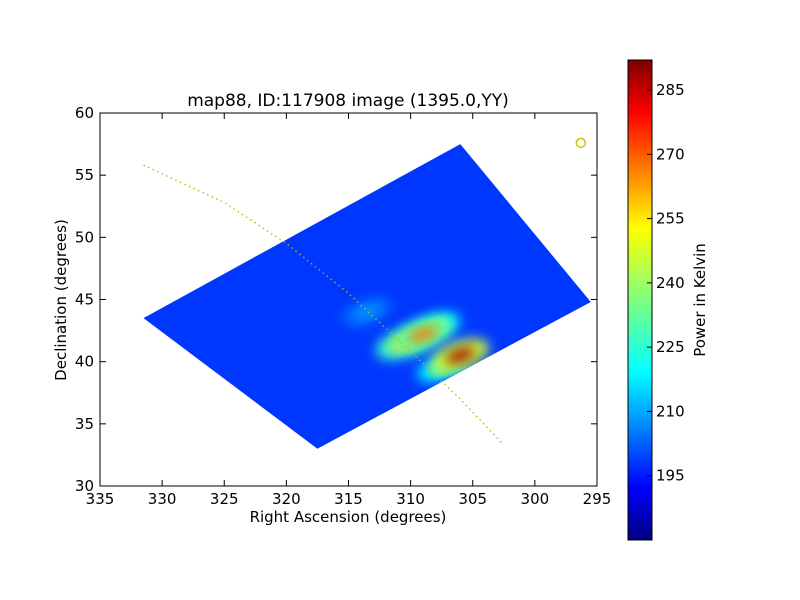 Image resolution: width=800 pixels, height=600 pixels. What do you see at coordinates (162, 499) in the screenshot?
I see `x-tick-label: 330` at bounding box center [162, 499].